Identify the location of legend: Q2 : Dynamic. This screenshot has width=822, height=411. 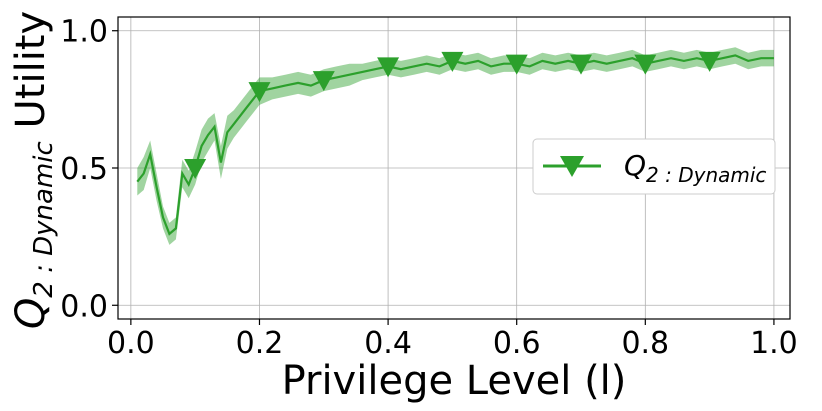
(654, 166).